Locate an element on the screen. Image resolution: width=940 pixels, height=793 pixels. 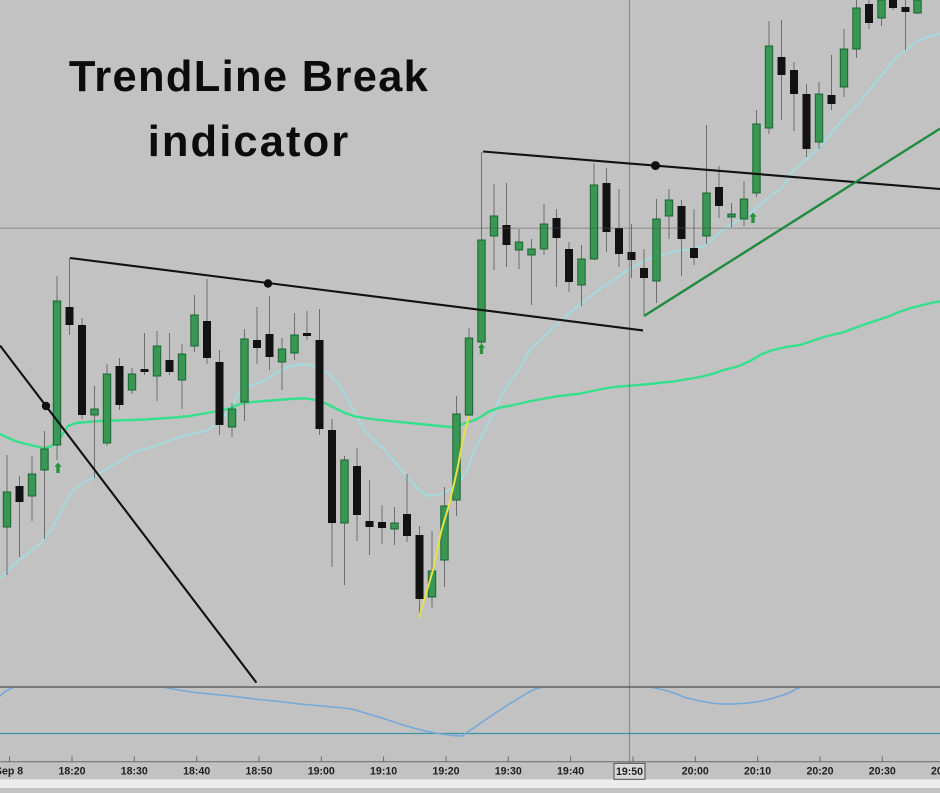
svg-text: 20:20 is located at coordinates (819, 772).